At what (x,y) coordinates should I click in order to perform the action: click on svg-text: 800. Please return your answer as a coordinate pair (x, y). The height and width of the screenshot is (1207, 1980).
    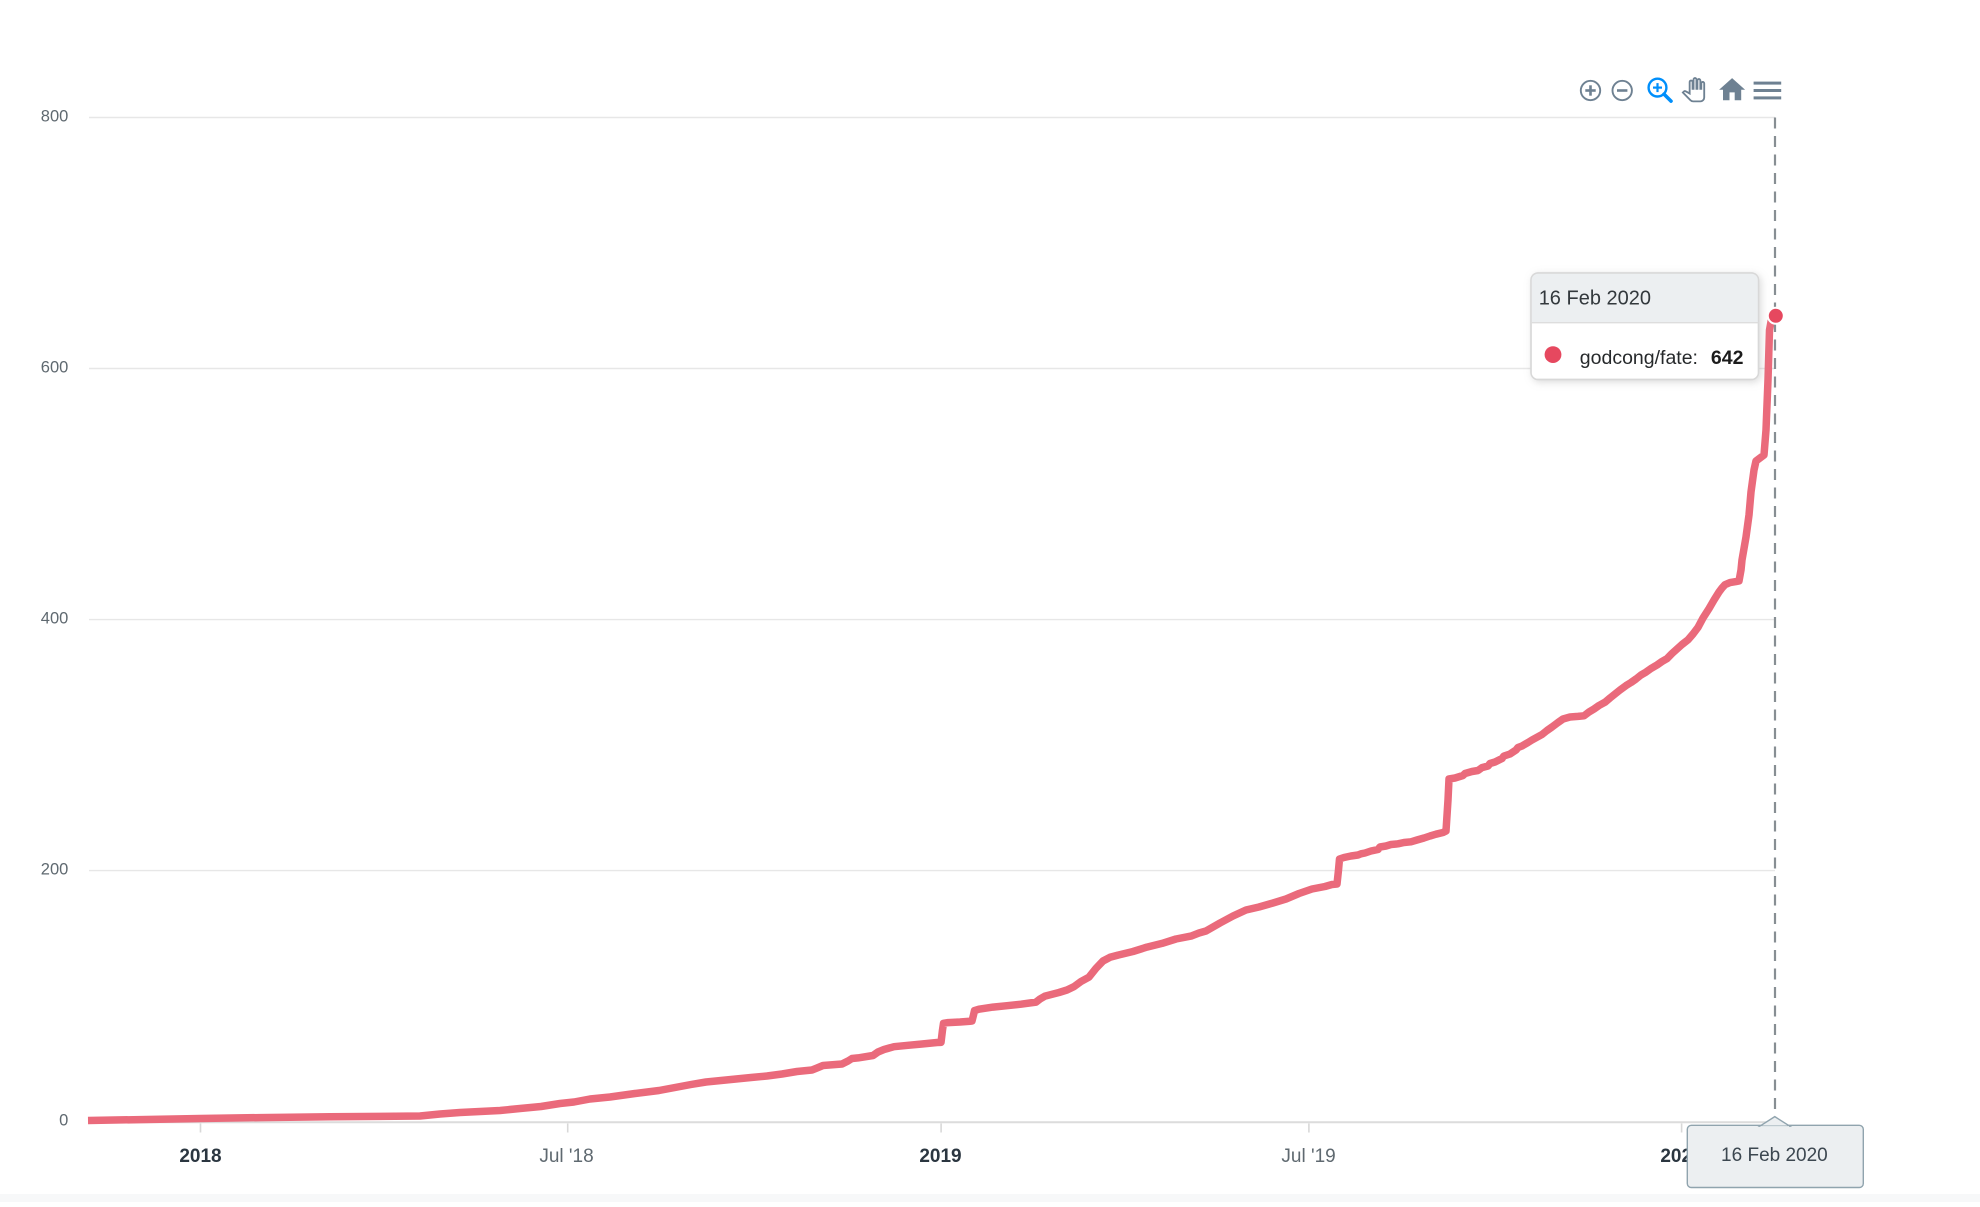
    Looking at the image, I should click on (55, 116).